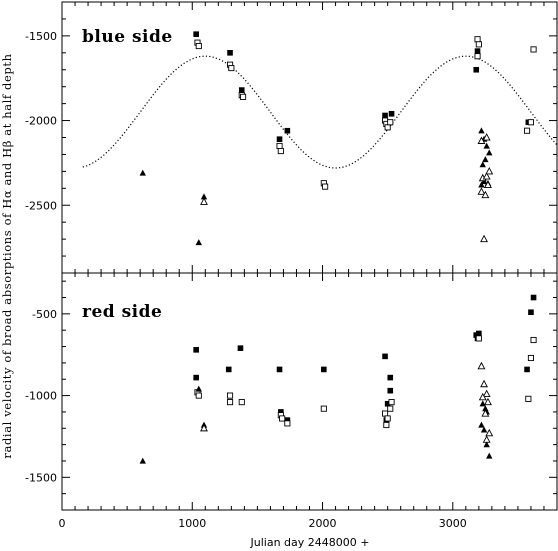  Describe the element at coordinates (122, 312) in the screenshot. I see `panel-label-red-side: red side` at that location.